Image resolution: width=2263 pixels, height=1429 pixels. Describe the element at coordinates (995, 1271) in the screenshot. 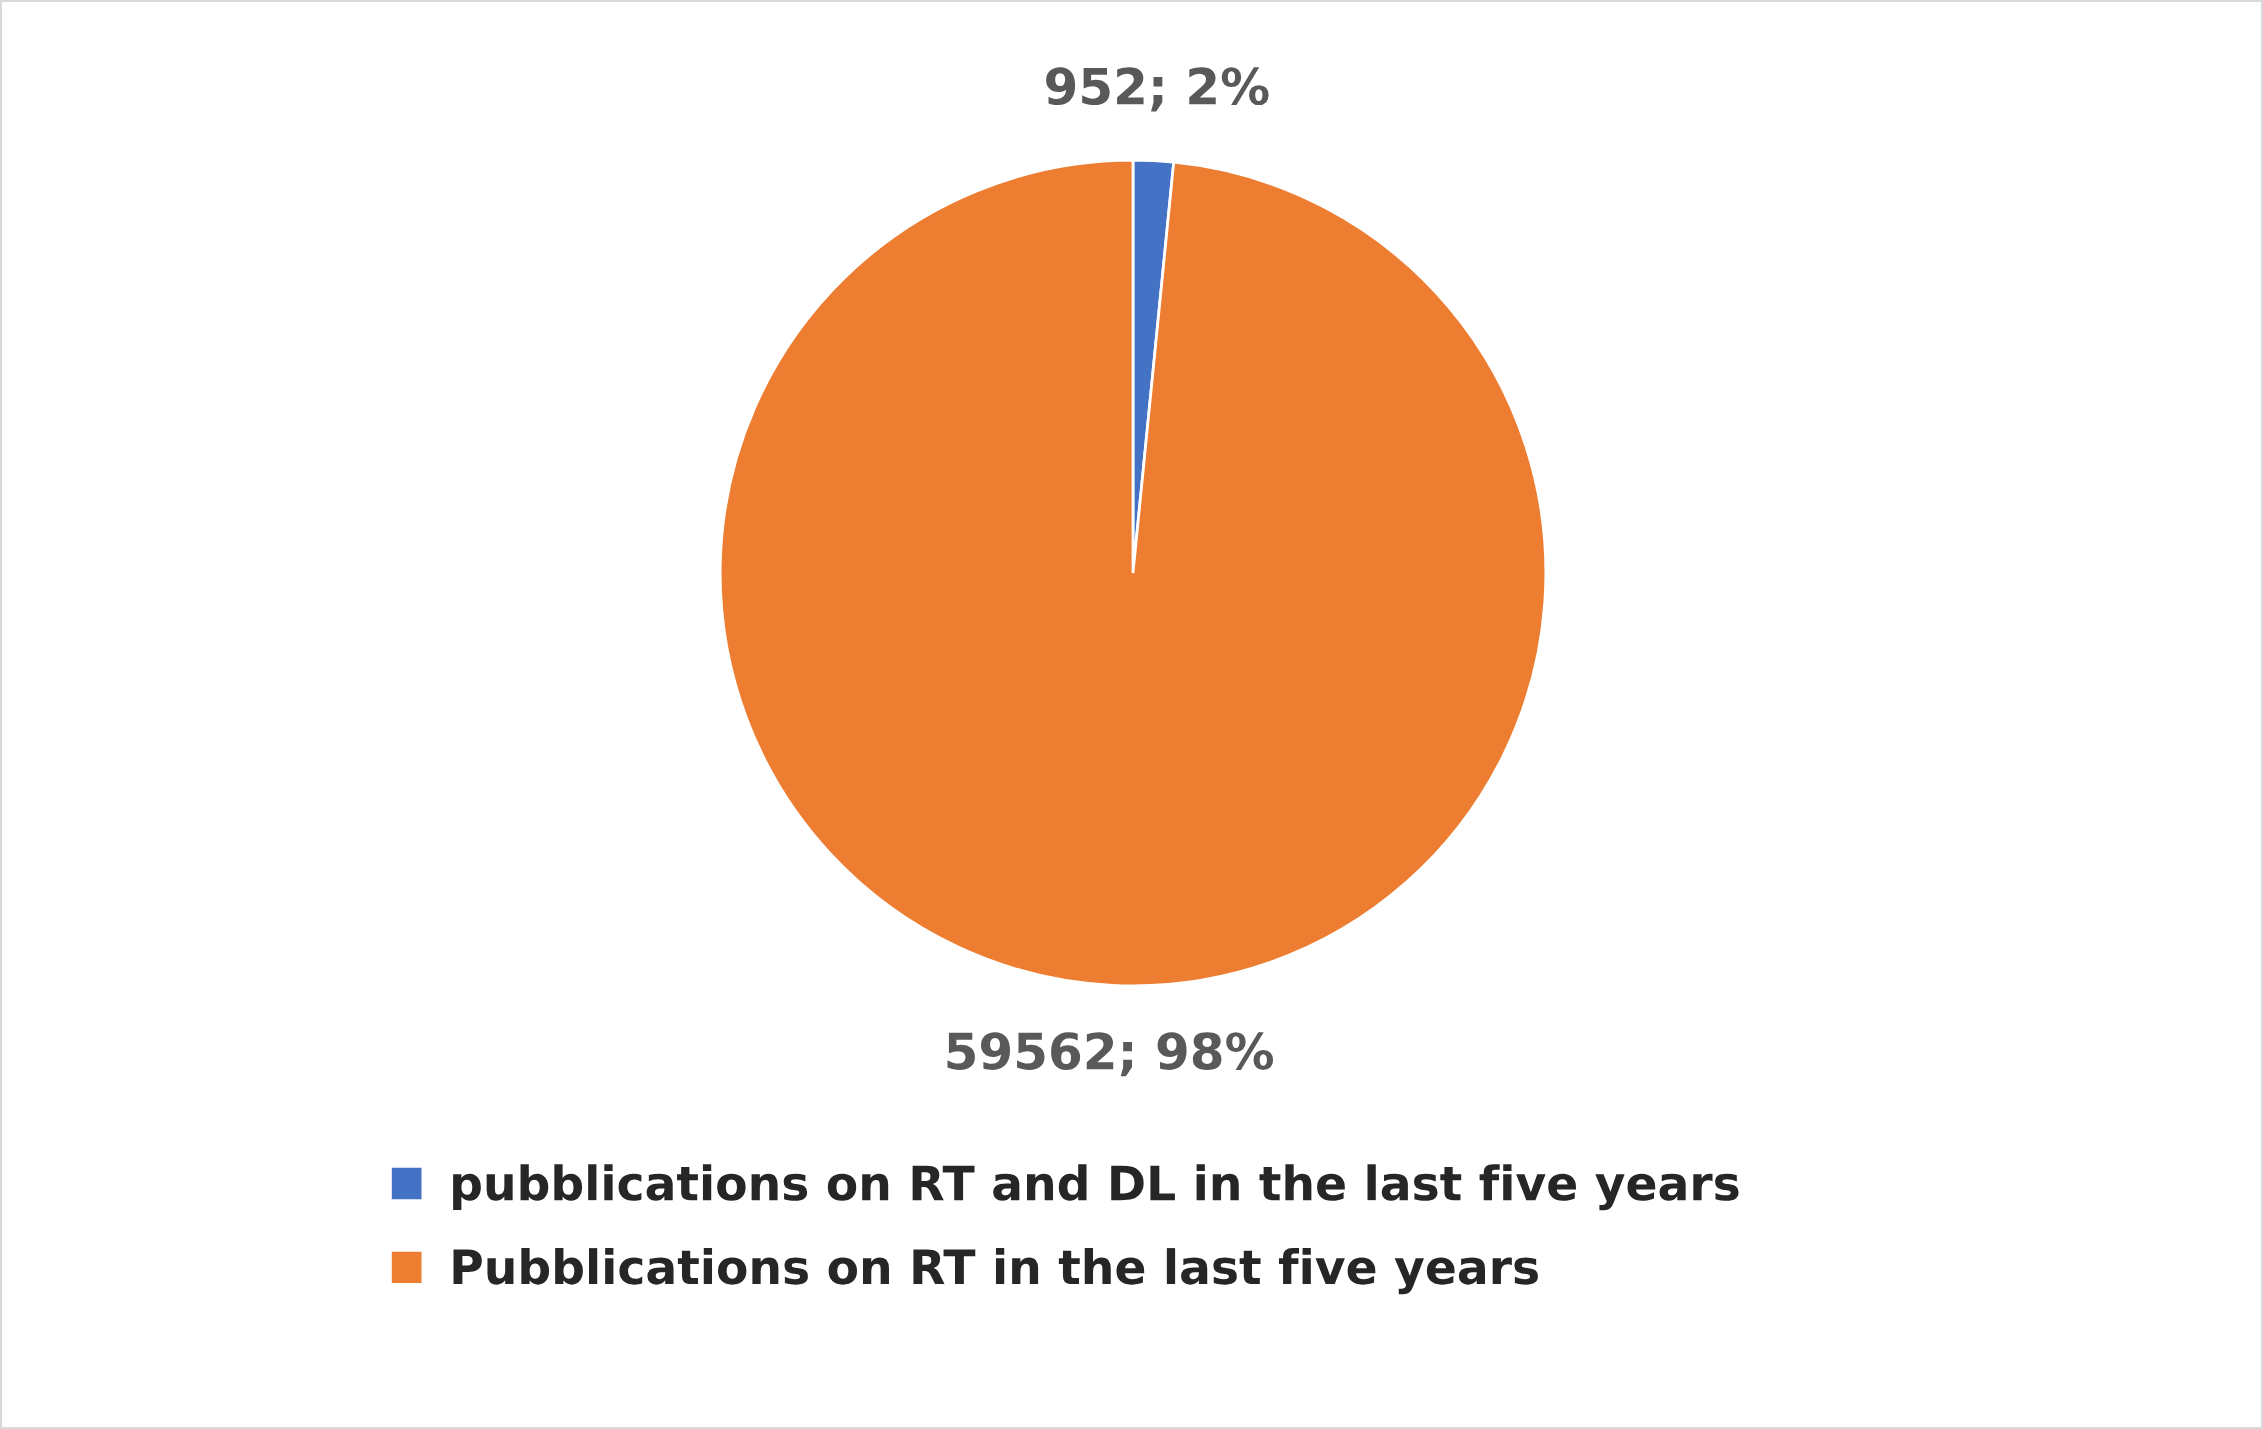

I see `legend-label: Pubblications on RT in the last five years` at that location.